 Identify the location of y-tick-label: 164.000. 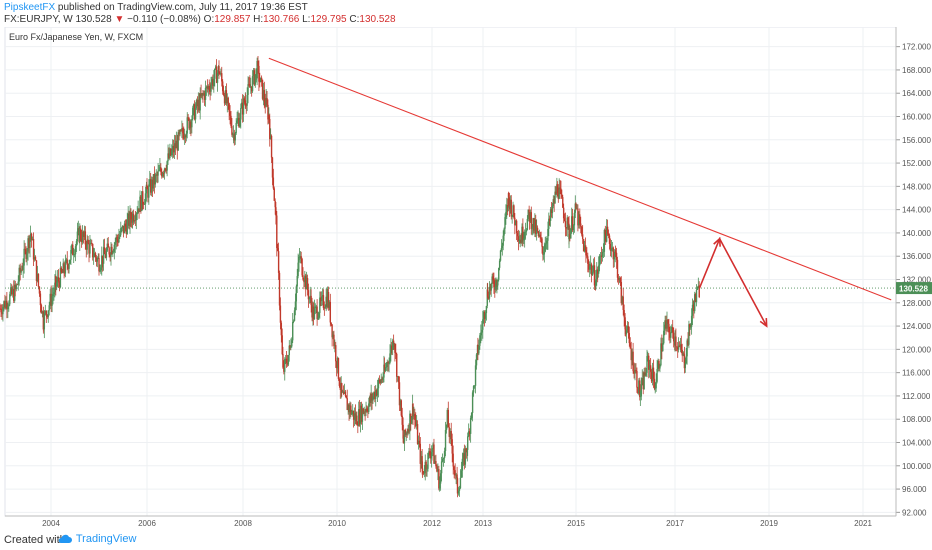
(916, 93).